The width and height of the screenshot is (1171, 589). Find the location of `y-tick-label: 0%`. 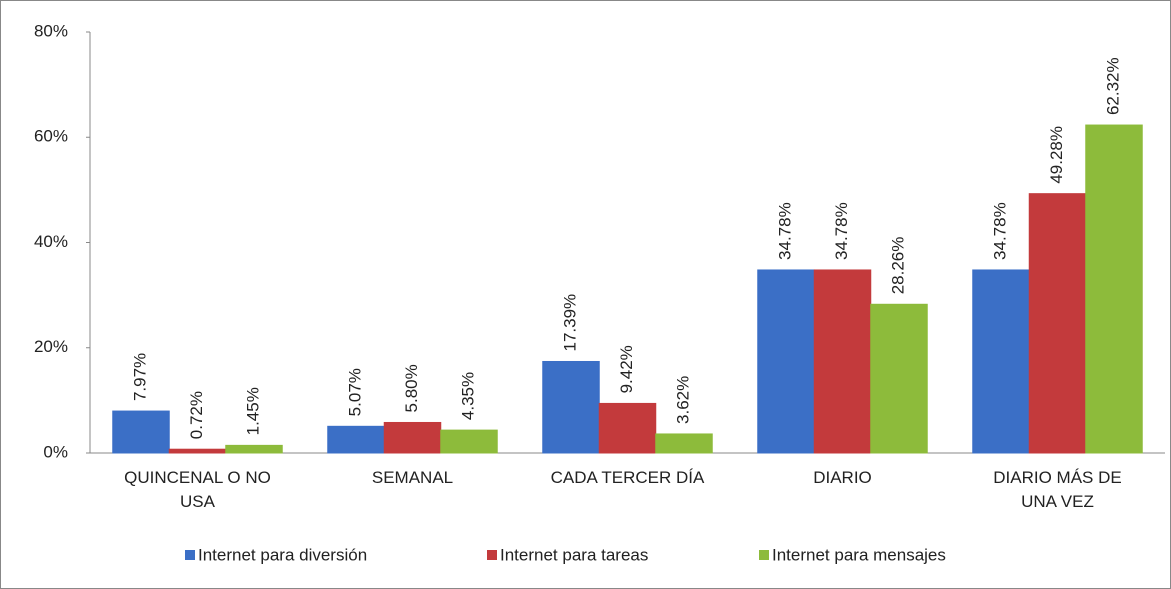

y-tick-label: 0% is located at coordinates (55, 451).